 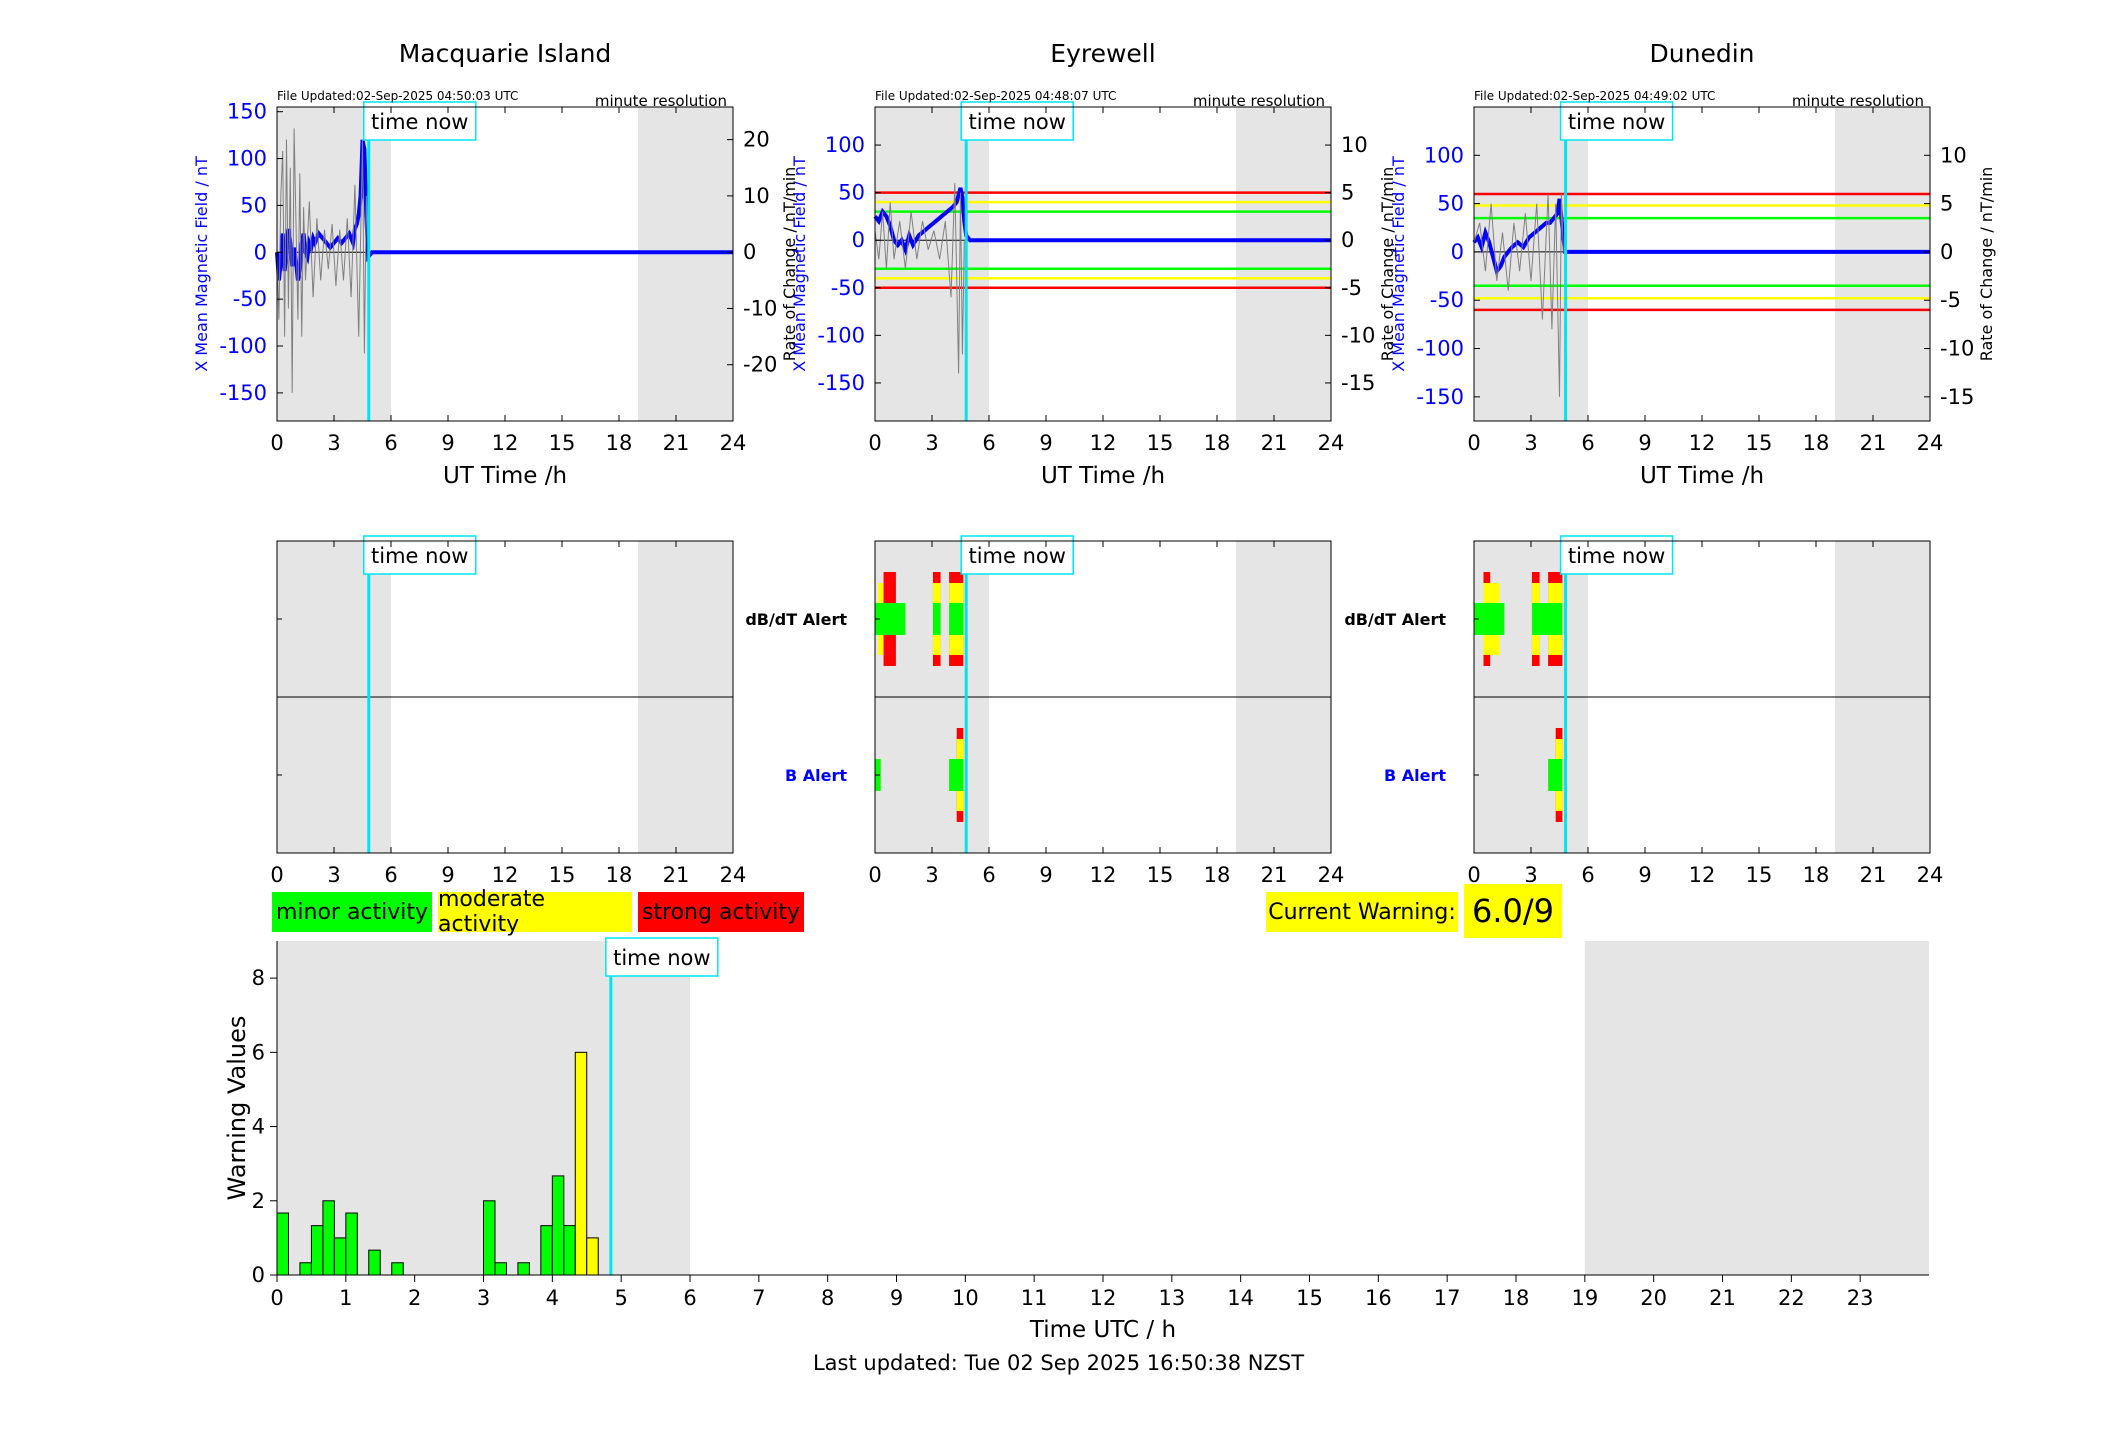 What do you see at coordinates (1351, 288) in the screenshot?
I see `y2-tick-label: -5` at bounding box center [1351, 288].